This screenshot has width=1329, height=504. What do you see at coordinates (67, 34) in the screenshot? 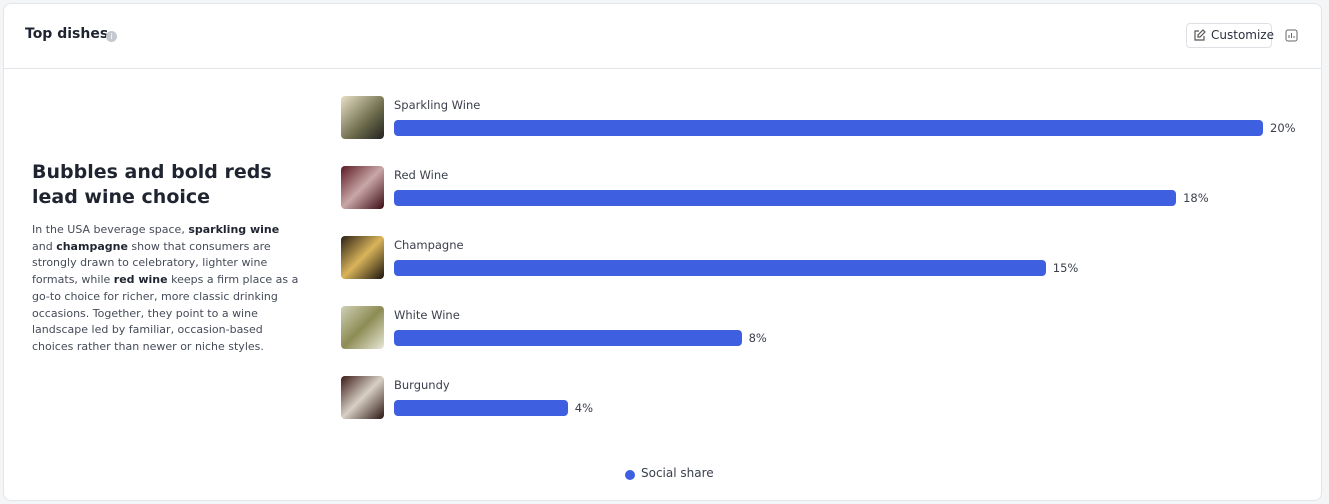
I see `card-title: Top dishes` at bounding box center [67, 34].